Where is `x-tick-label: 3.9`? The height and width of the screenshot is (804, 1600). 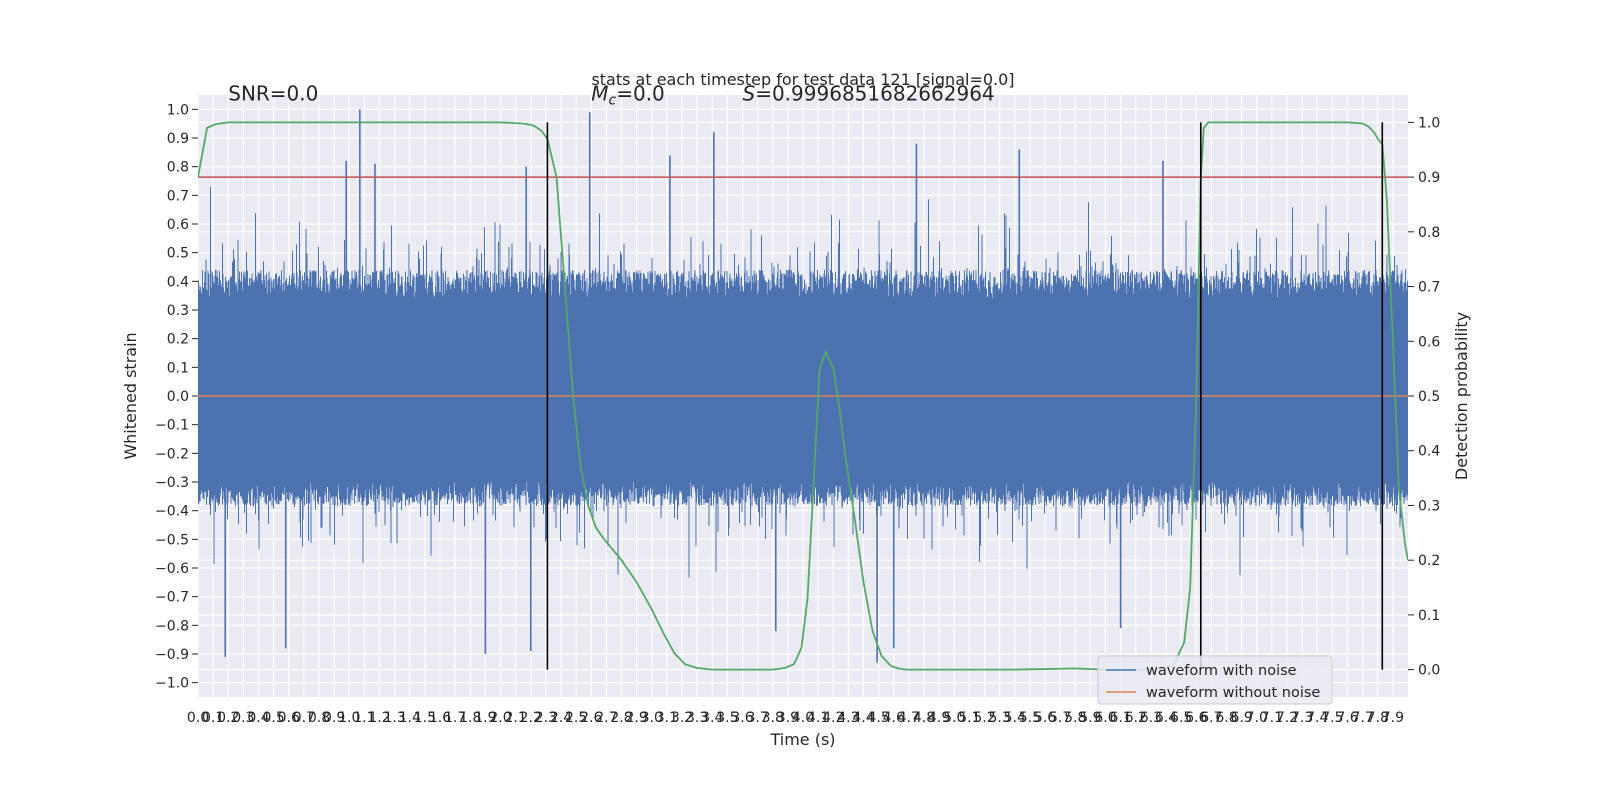 x-tick-label: 3.9 is located at coordinates (788, 718).